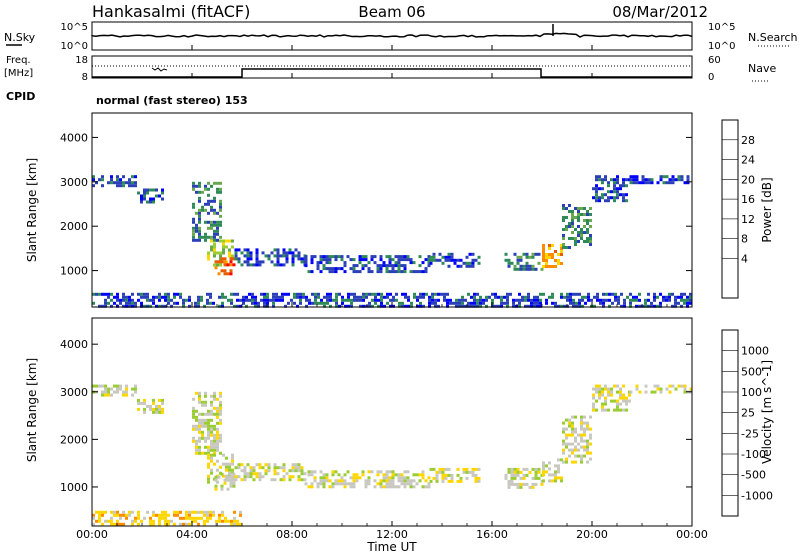  Describe the element at coordinates (392, 534) in the screenshot. I see `time-tick-label: 12:00` at that location.